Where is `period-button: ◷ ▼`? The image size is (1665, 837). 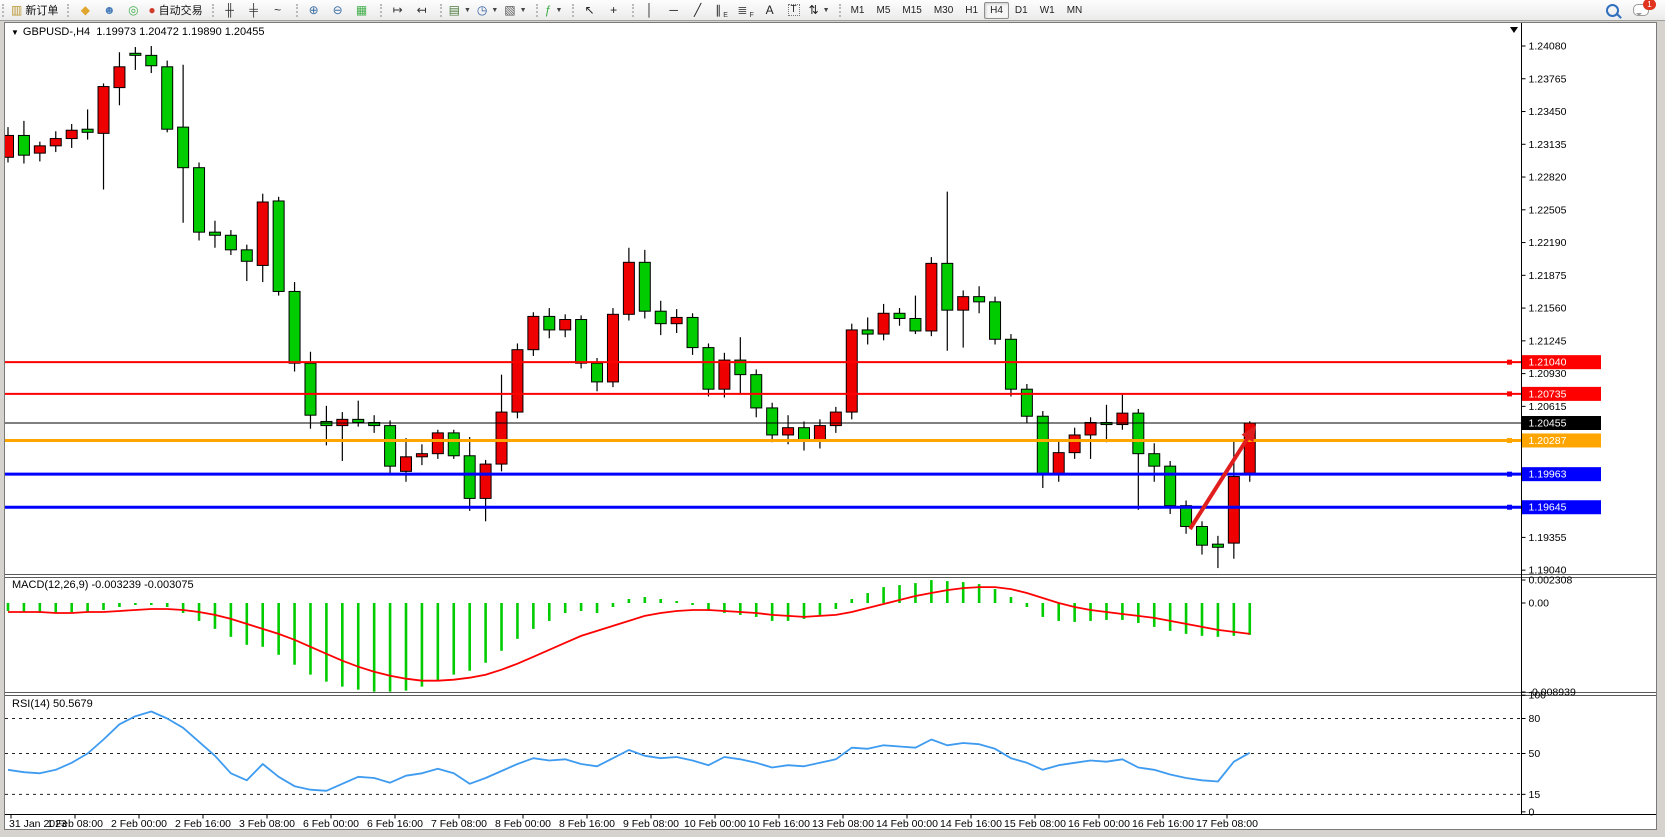 period-button: ◷ ▼ is located at coordinates (487, 10).